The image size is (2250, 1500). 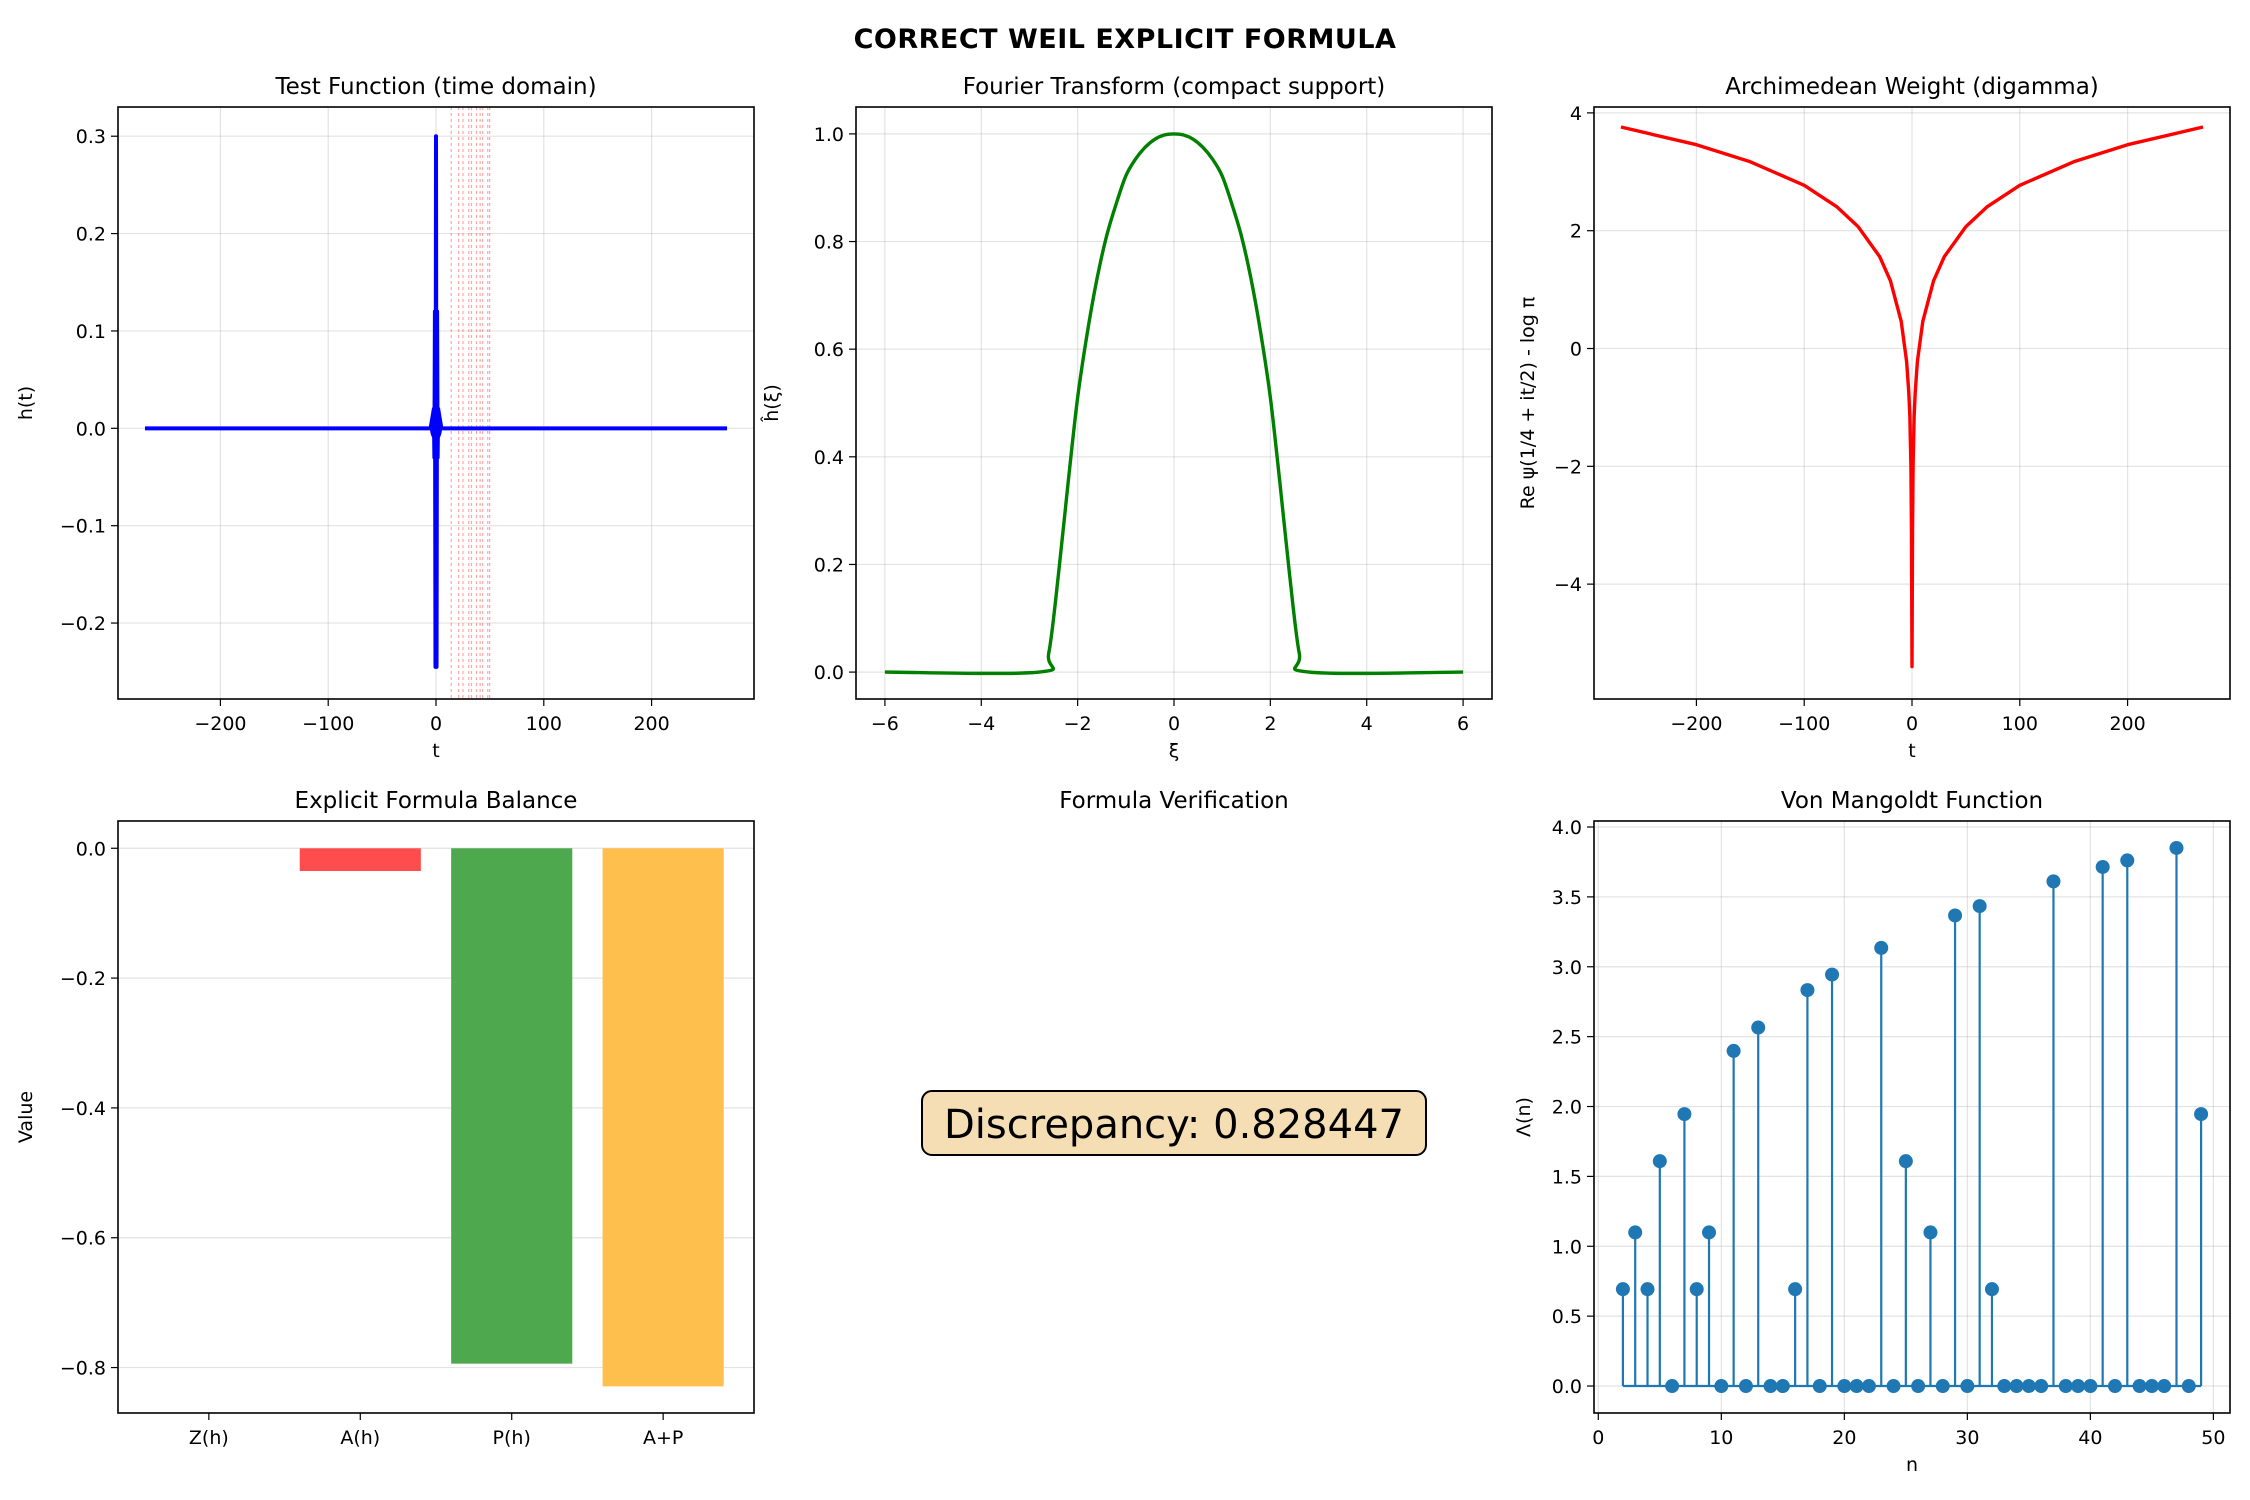 I want to click on test-function-line, so click(x=436, y=401).